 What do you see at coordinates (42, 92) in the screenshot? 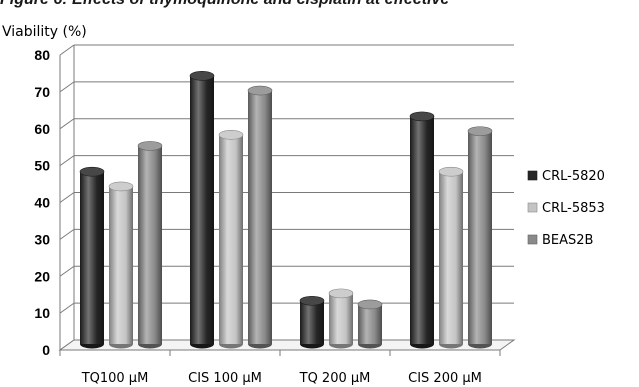
I see `y-tick-label: 70` at bounding box center [42, 92].